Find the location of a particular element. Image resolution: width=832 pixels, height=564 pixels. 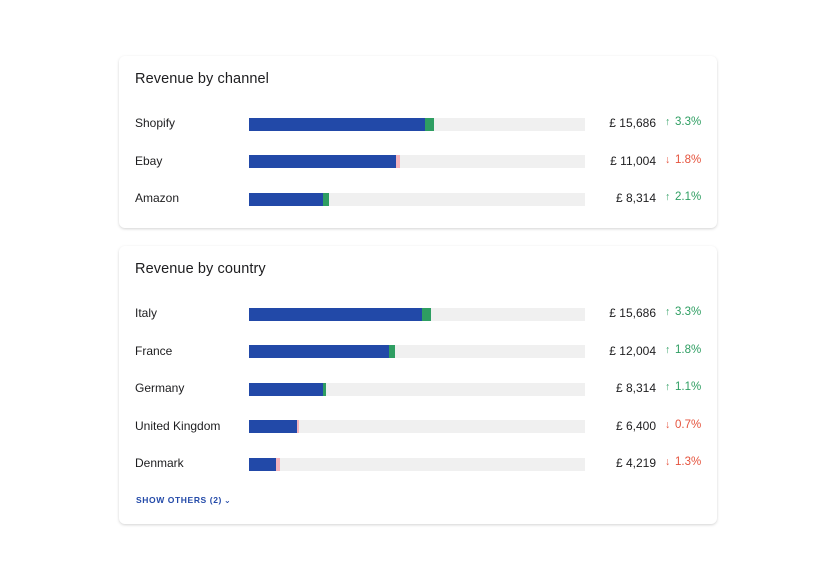

change-badge: ↑ 2.1% is located at coordinates (683, 197).